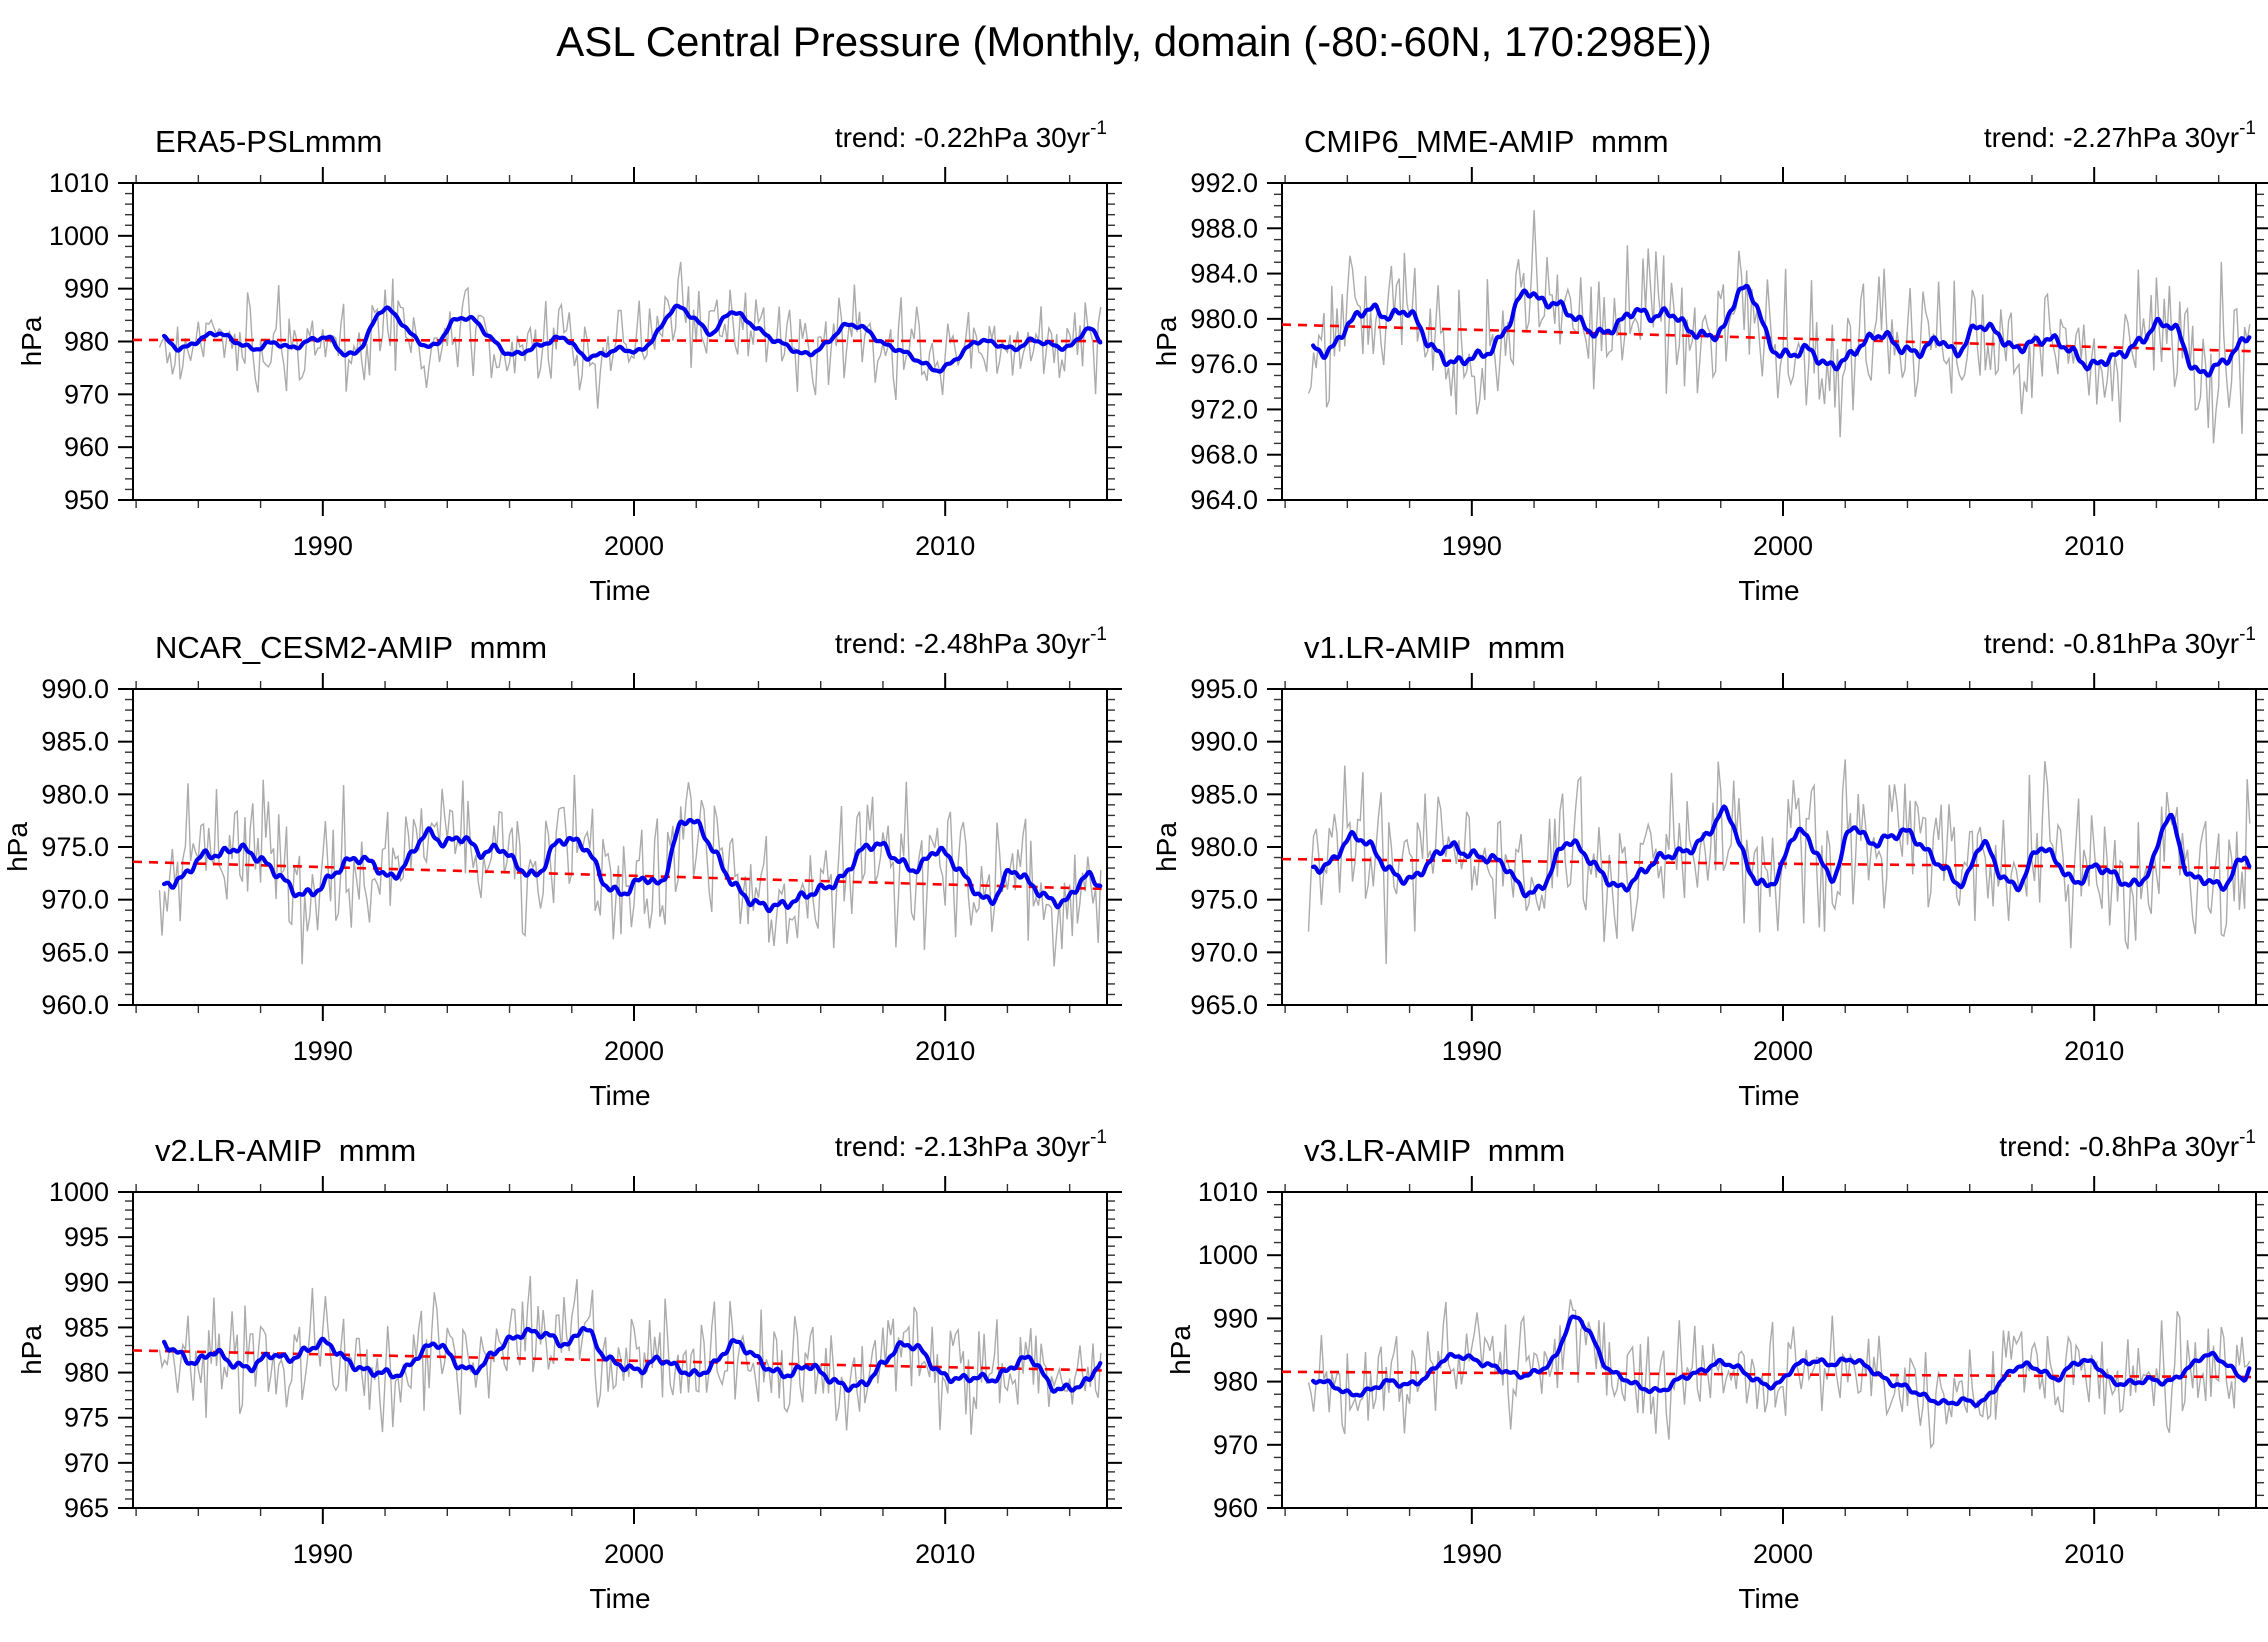 The image size is (2268, 1642). I want to click on y-tick-label: 990.0, so click(75, 689).